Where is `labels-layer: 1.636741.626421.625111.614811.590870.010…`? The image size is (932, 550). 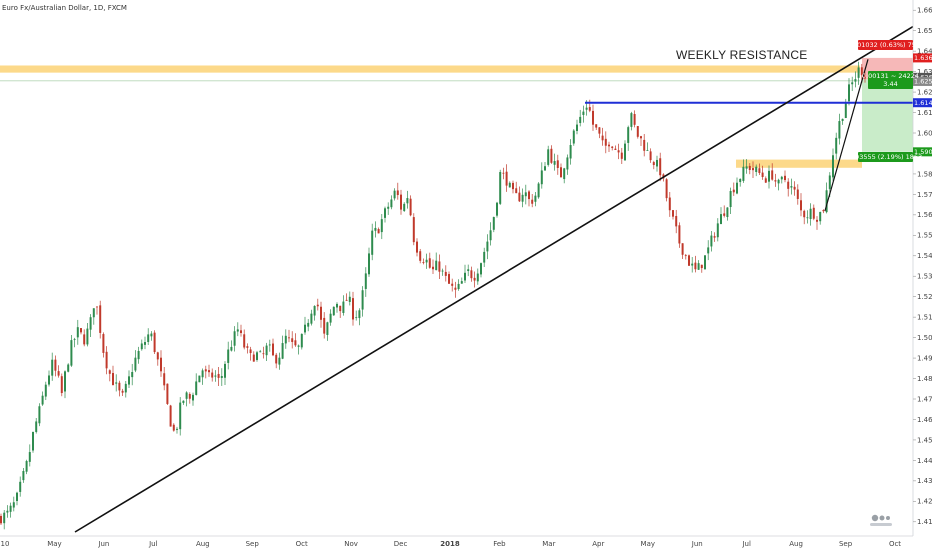
labels-layer: 1.636741.626421.625111.614811.590870.010… is located at coordinates (890, 101).